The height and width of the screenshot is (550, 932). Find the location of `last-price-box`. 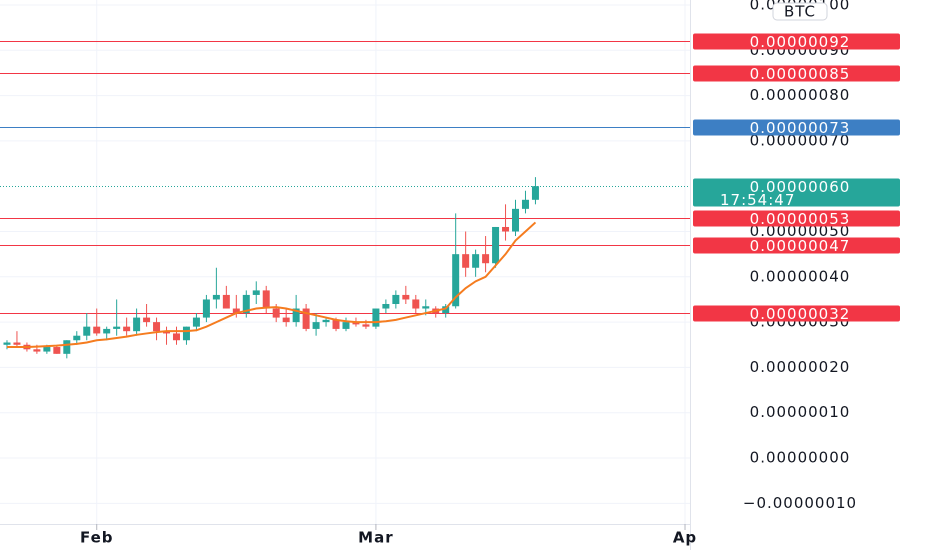

last-price-box is located at coordinates (796, 192).